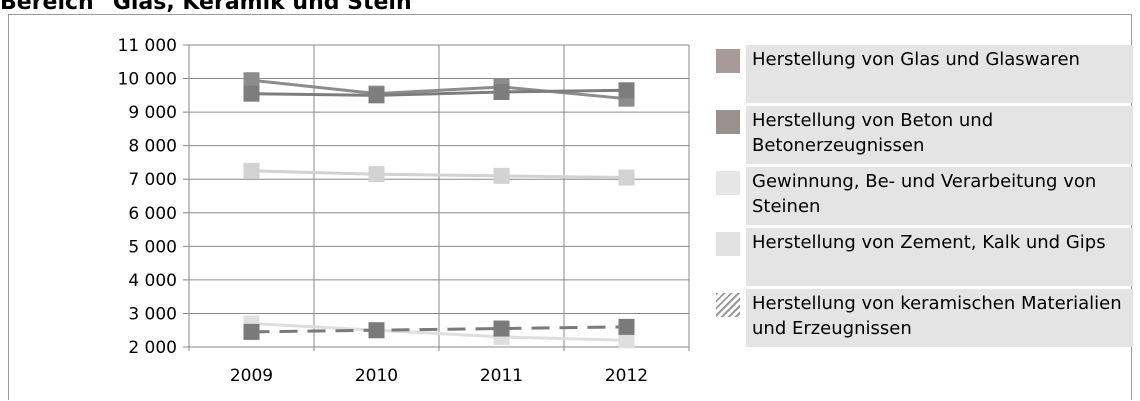 The width and height of the screenshot is (1140, 401). What do you see at coordinates (152, 348) in the screenshot?
I see `y-tick-label: 2 000` at bounding box center [152, 348].